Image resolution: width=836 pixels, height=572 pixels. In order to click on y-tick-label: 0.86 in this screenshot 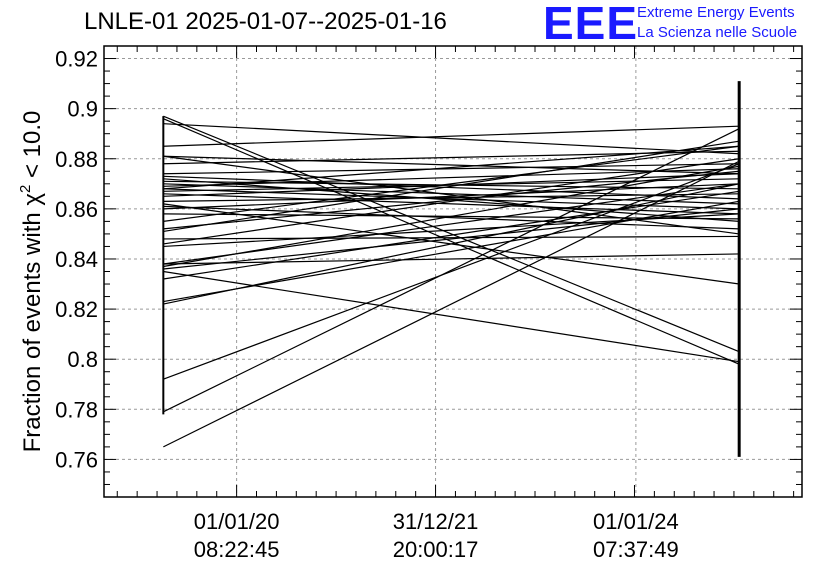, I will do `click(76, 209)`.